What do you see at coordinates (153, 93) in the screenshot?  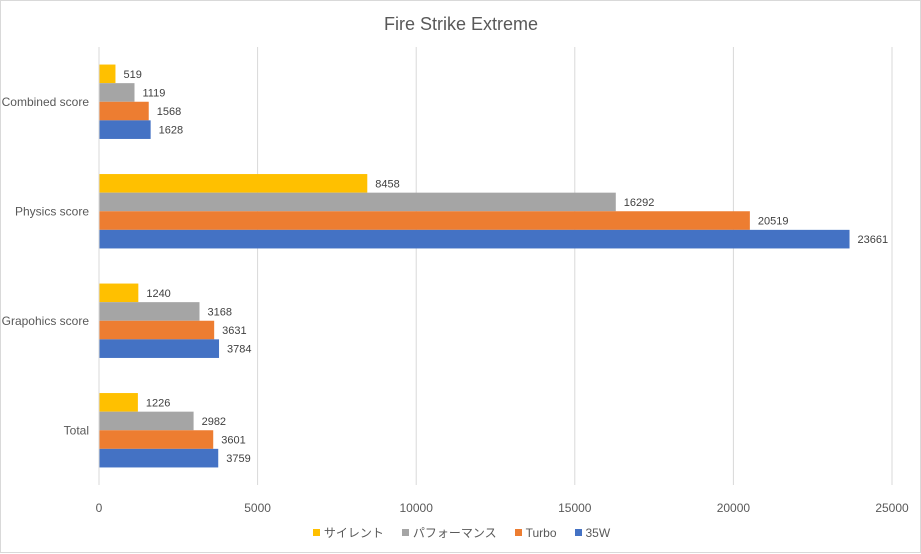 I see `data-label: 1119` at bounding box center [153, 93].